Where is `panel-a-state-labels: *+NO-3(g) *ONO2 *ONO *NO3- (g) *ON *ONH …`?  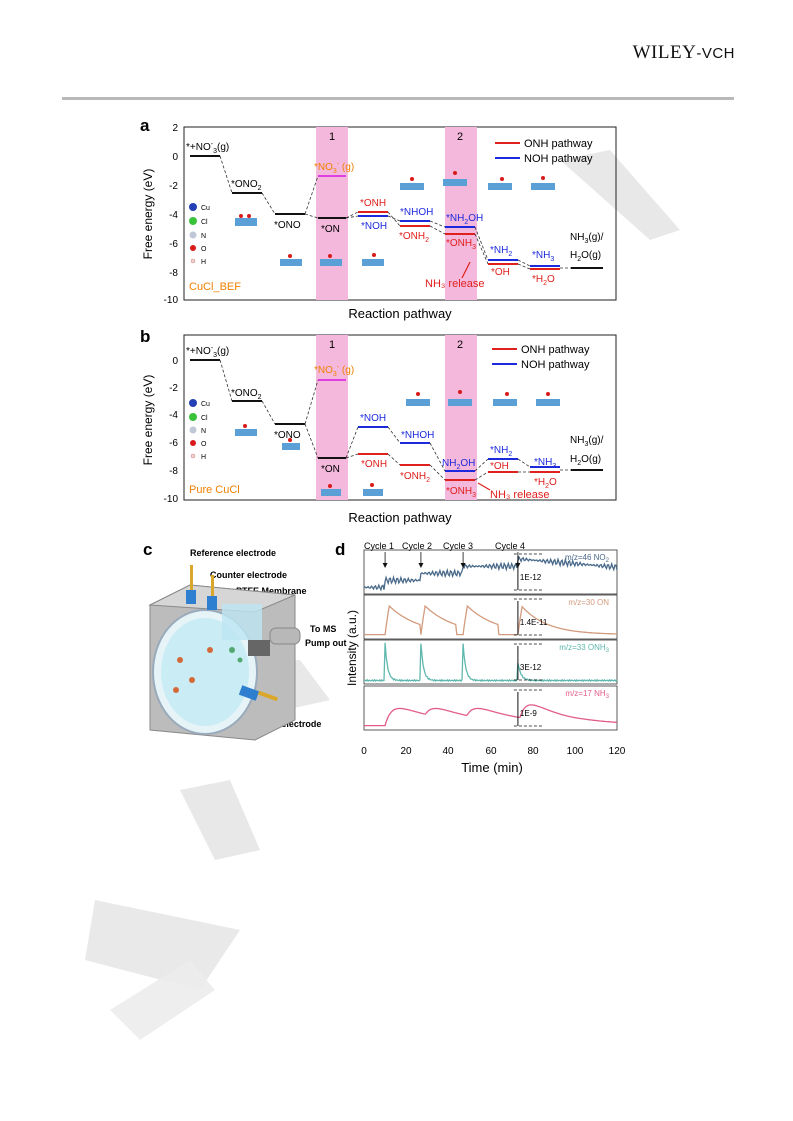 panel-a-state-labels: *+NO-3(g) *ONO2 *ONO *NO3- (g) *ON *ONH … is located at coordinates (395, 215).